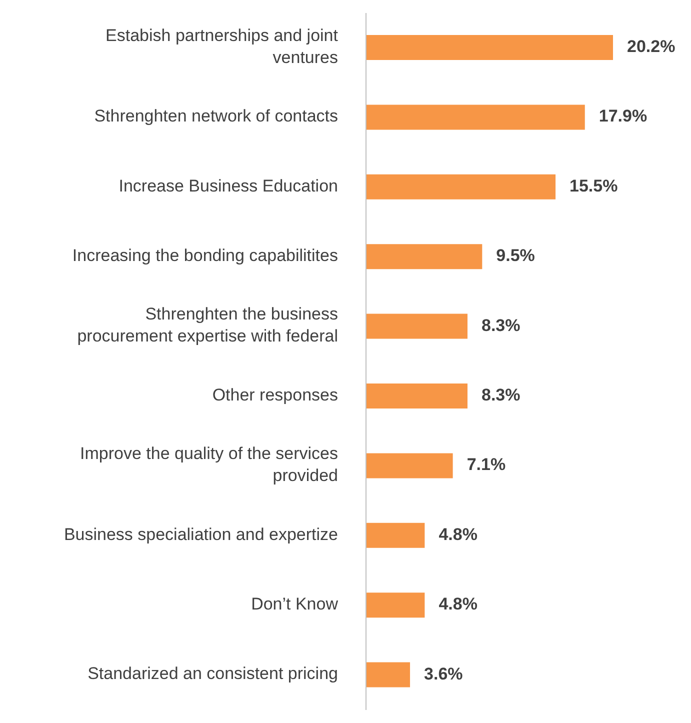 Image resolution: width=691 pixels, height=723 pixels. What do you see at coordinates (623, 116) in the screenshot?
I see `data-label: 17.9%` at bounding box center [623, 116].